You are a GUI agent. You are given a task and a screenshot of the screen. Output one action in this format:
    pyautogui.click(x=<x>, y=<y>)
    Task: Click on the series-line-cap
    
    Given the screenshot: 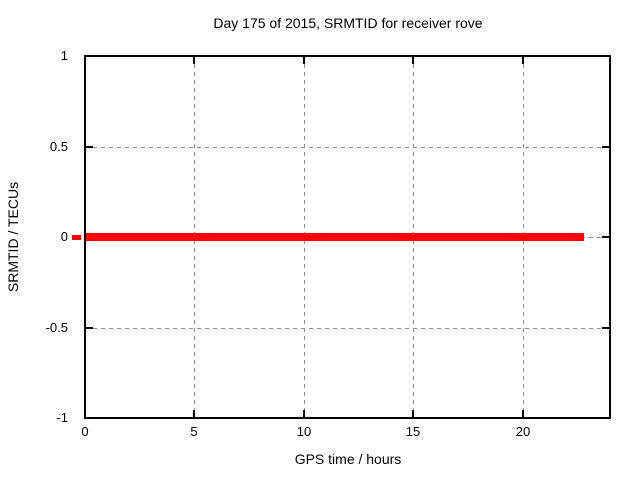 What is the action you would take?
    pyautogui.click(x=76, y=237)
    